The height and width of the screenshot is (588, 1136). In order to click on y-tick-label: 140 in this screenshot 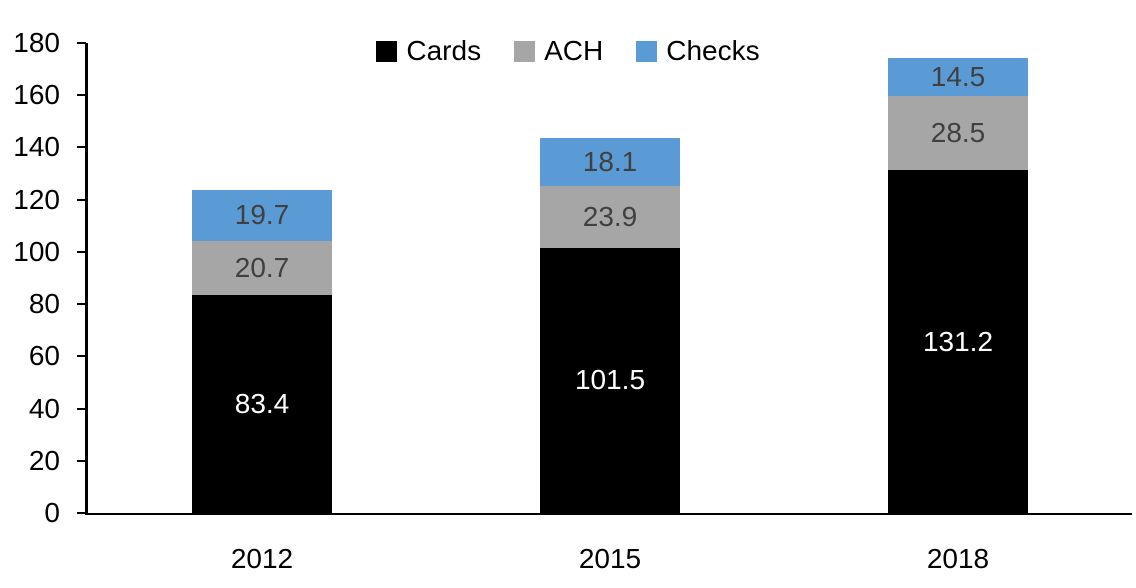, I will do `click(36, 146)`.